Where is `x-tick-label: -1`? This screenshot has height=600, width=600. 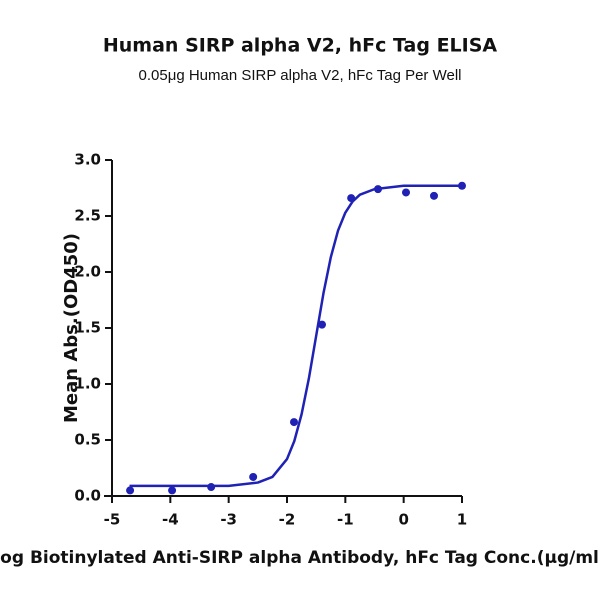
x-tick-label: -1 is located at coordinates (345, 520).